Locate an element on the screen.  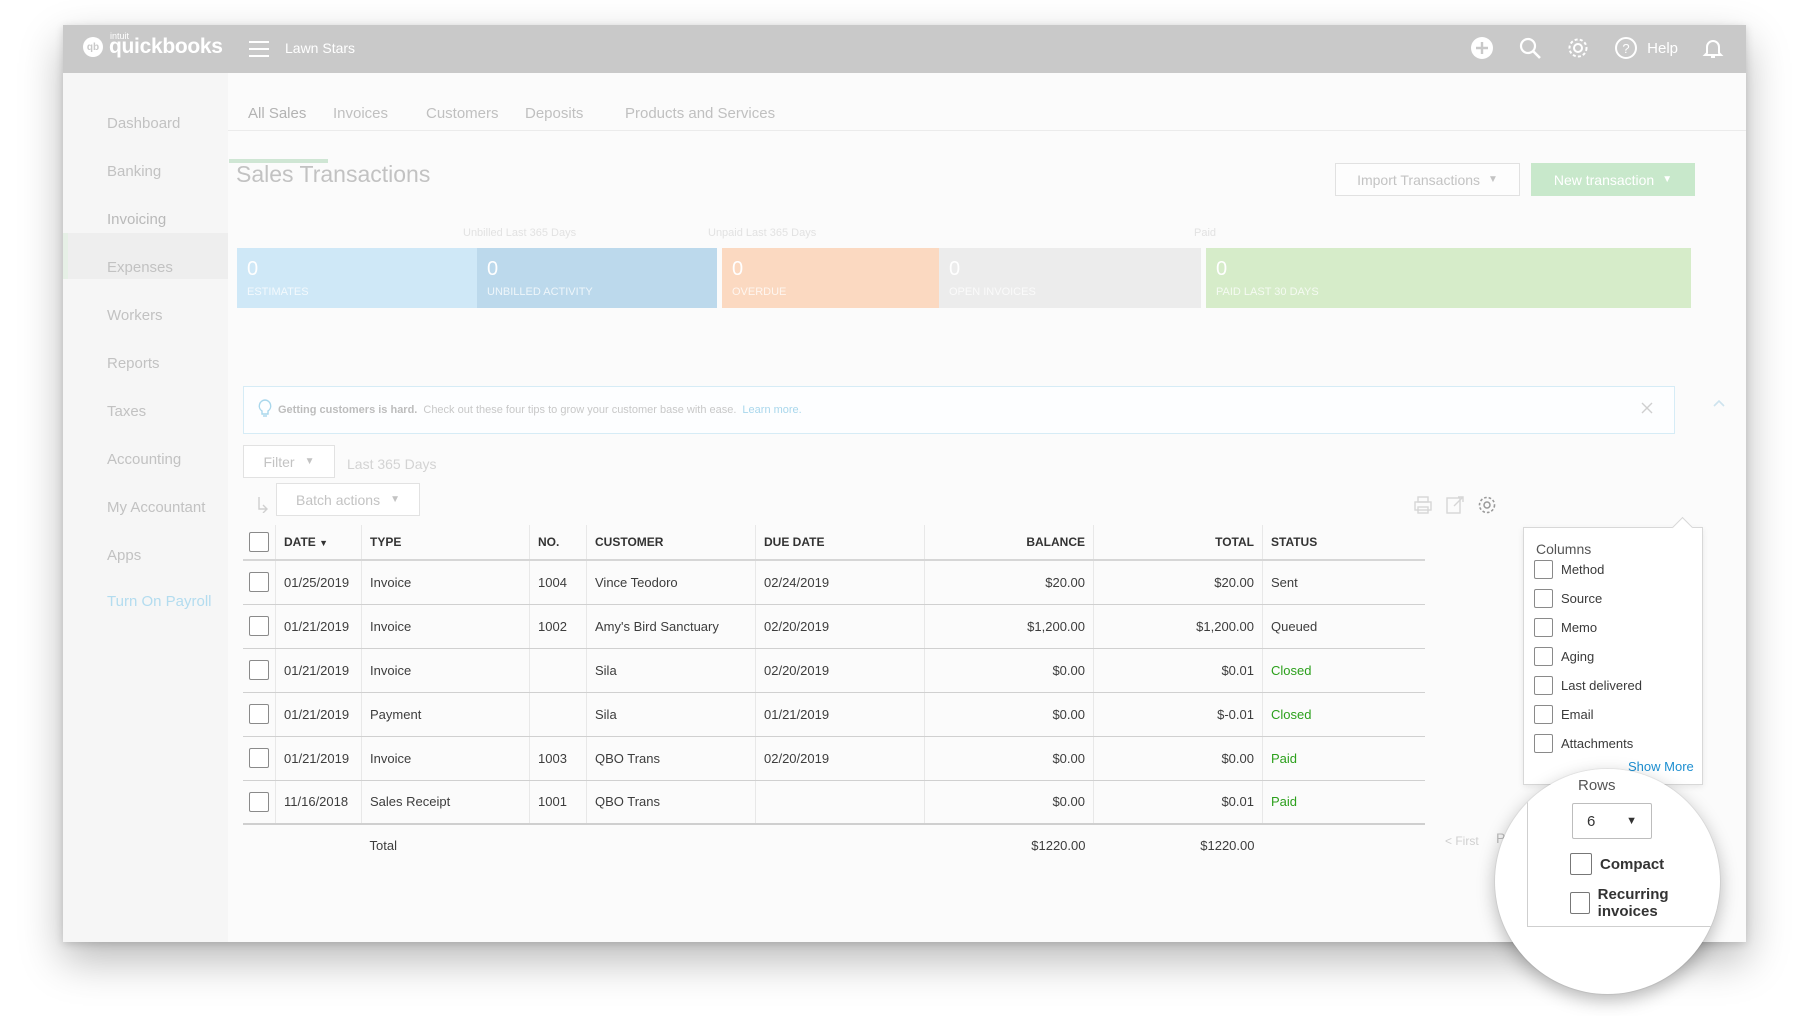
print-icon is located at coordinates (1423, 507).